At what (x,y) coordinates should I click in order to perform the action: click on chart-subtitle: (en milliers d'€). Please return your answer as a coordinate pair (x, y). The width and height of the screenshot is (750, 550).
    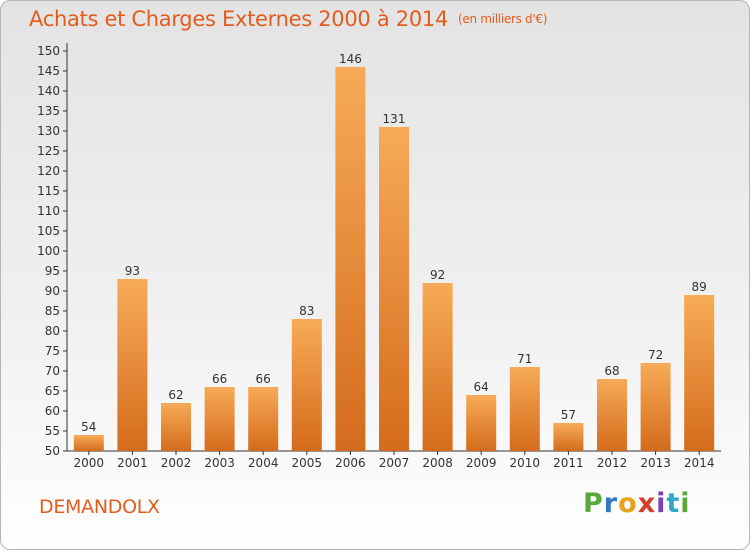
    Looking at the image, I should click on (503, 19).